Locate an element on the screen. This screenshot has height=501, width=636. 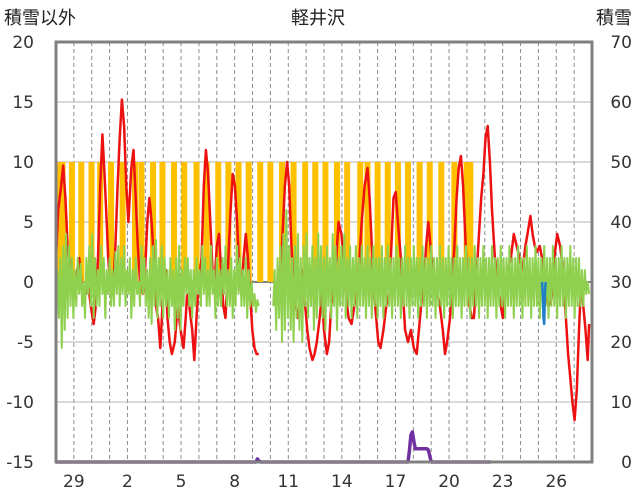
right-tick-label: 50 is located at coordinates (621, 163).